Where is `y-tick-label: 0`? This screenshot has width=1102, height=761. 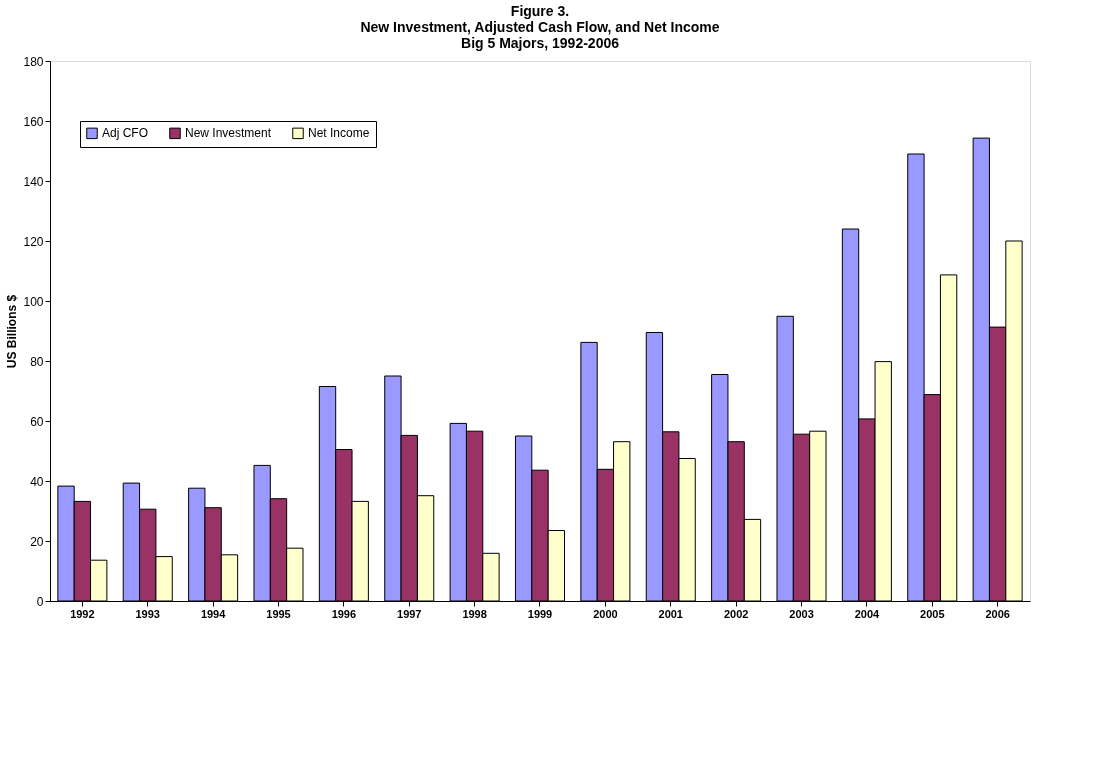
y-tick-label: 0 is located at coordinates (40, 601).